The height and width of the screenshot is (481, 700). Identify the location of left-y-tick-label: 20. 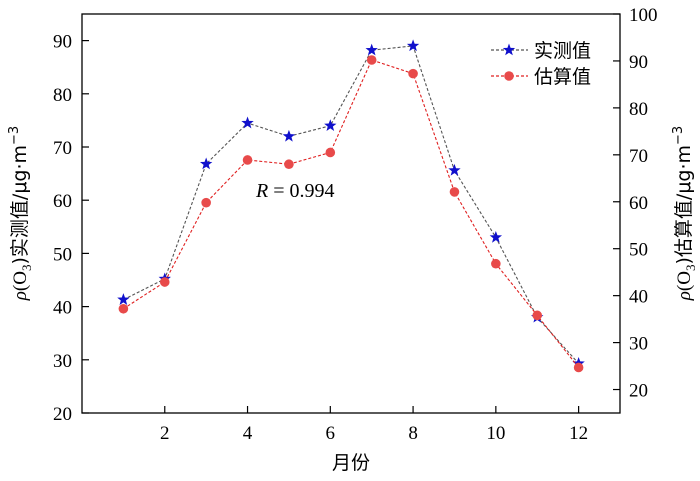
(62, 414).